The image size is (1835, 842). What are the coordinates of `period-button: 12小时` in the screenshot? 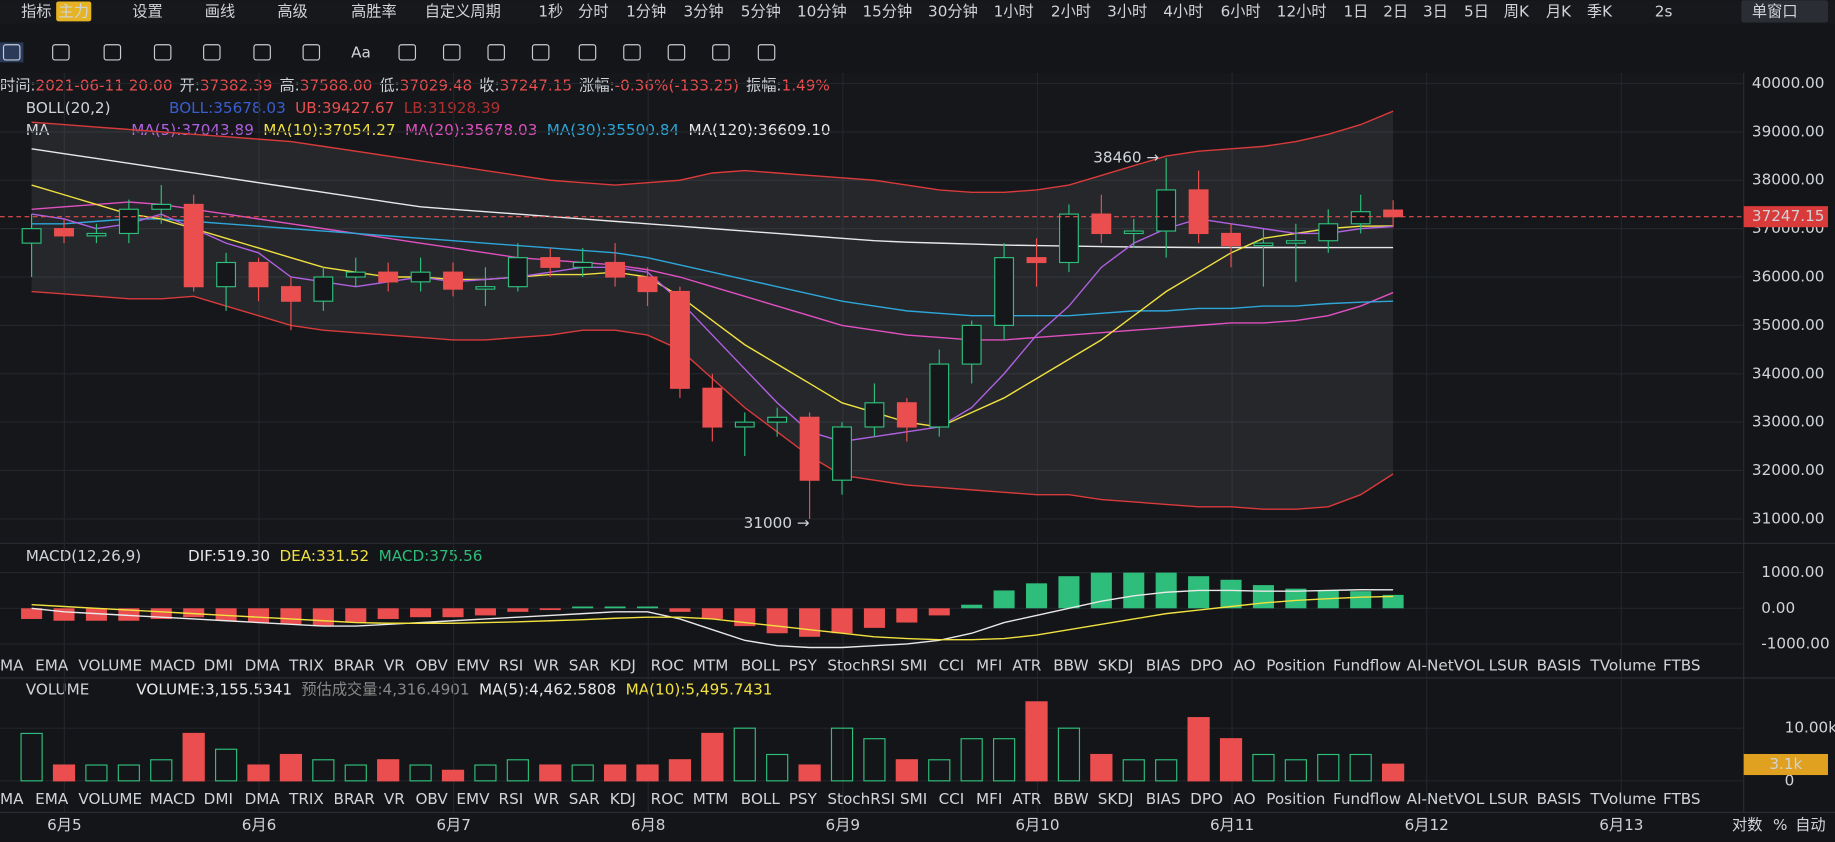 It's located at (1302, 11).